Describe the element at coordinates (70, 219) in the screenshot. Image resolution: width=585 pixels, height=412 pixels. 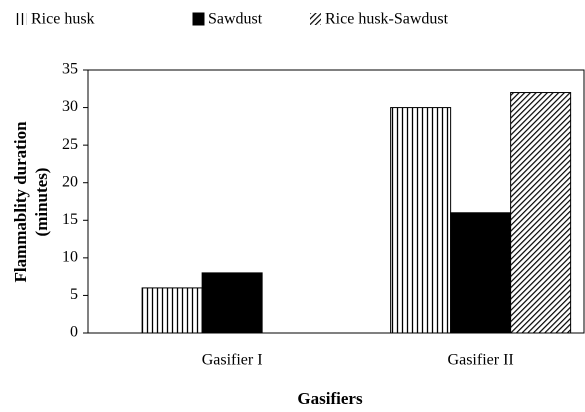
I see `y-tick-label: 15` at that location.